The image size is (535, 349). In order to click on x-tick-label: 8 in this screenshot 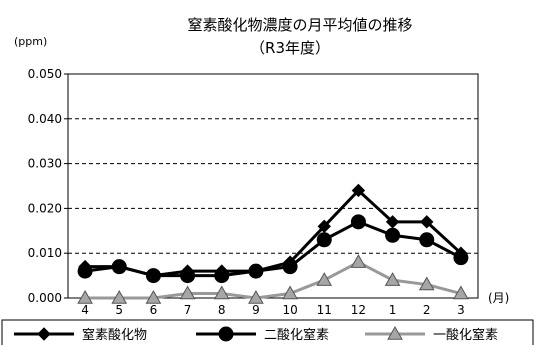, I will do `click(222, 310)`.